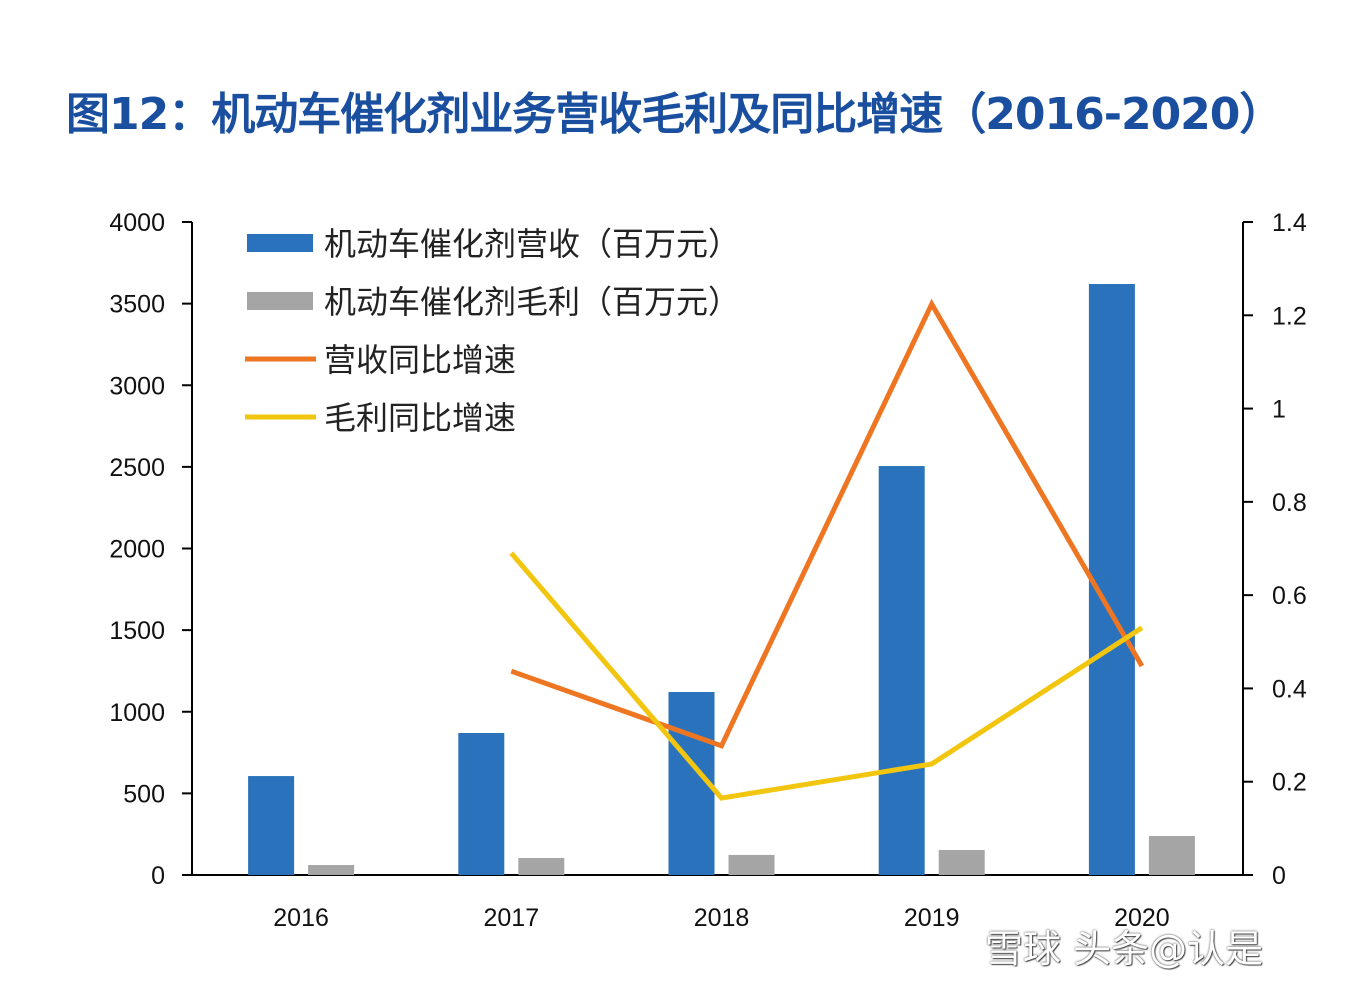  Describe the element at coordinates (1279, 410) in the screenshot. I see `right-tick-label: 1` at that location.